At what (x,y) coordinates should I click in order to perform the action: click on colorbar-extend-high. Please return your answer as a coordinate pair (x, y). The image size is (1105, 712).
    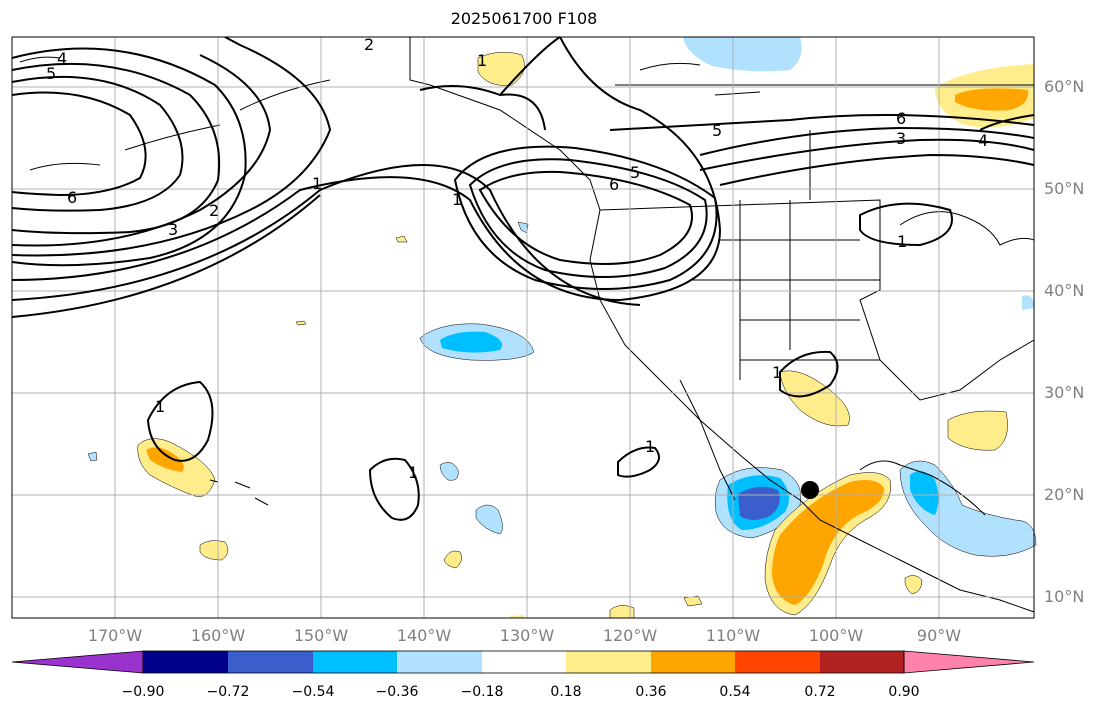
    Looking at the image, I should click on (969, 662).